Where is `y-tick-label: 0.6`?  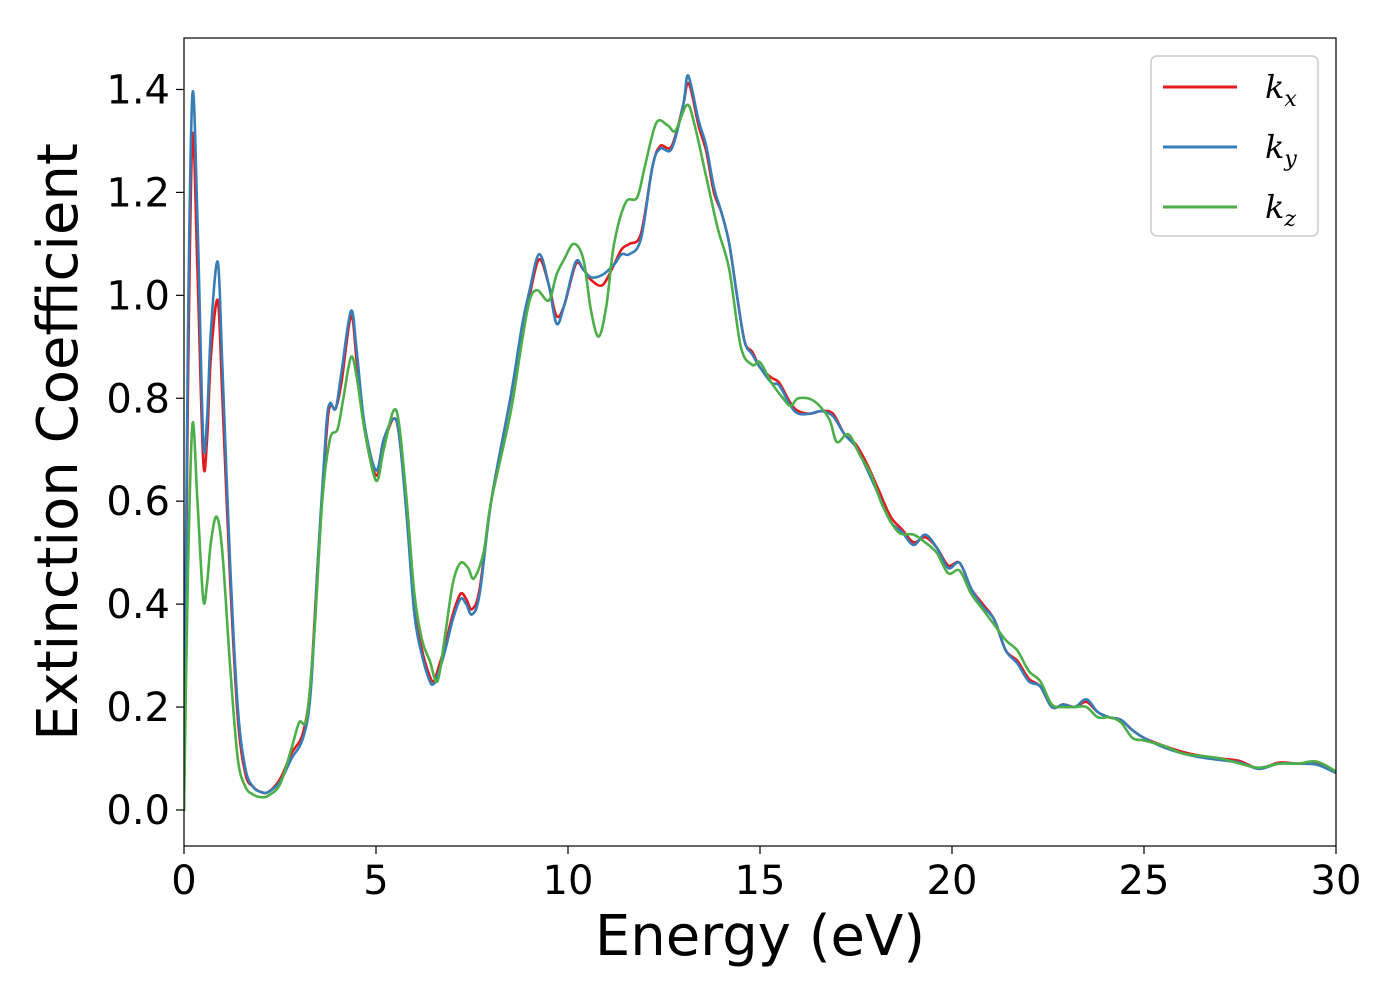 y-tick-label: 0.6 is located at coordinates (138, 502).